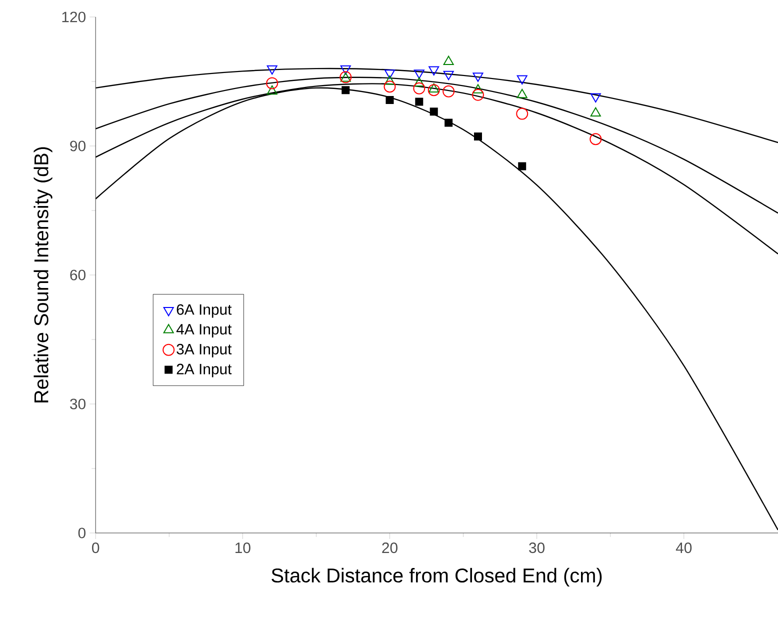 The width and height of the screenshot is (778, 619). Describe the element at coordinates (204, 331) in the screenshot. I see `legend-label: 4A Input` at that location.